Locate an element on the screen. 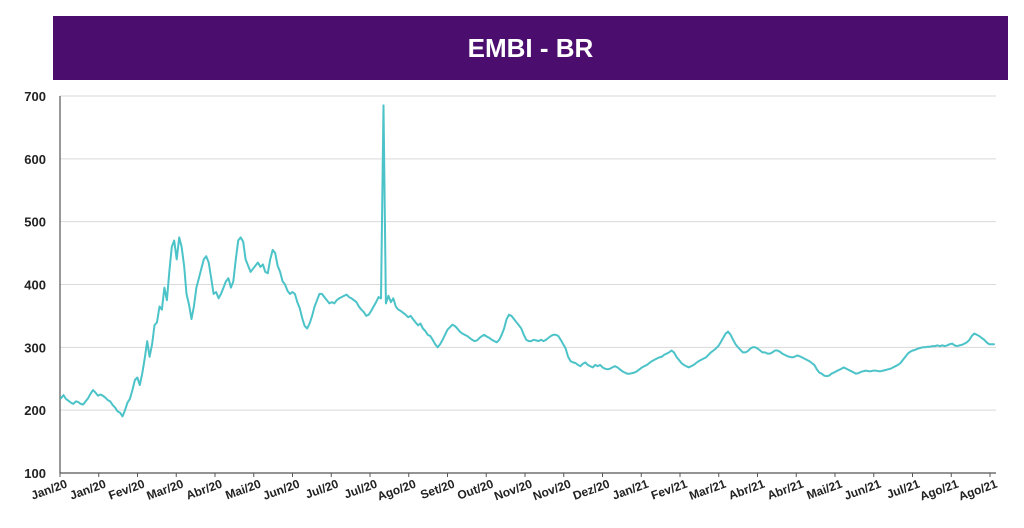 Image resolution: width=1024 pixels, height=528 pixels. x-tick-label: Jul/21 is located at coordinates (903, 489).